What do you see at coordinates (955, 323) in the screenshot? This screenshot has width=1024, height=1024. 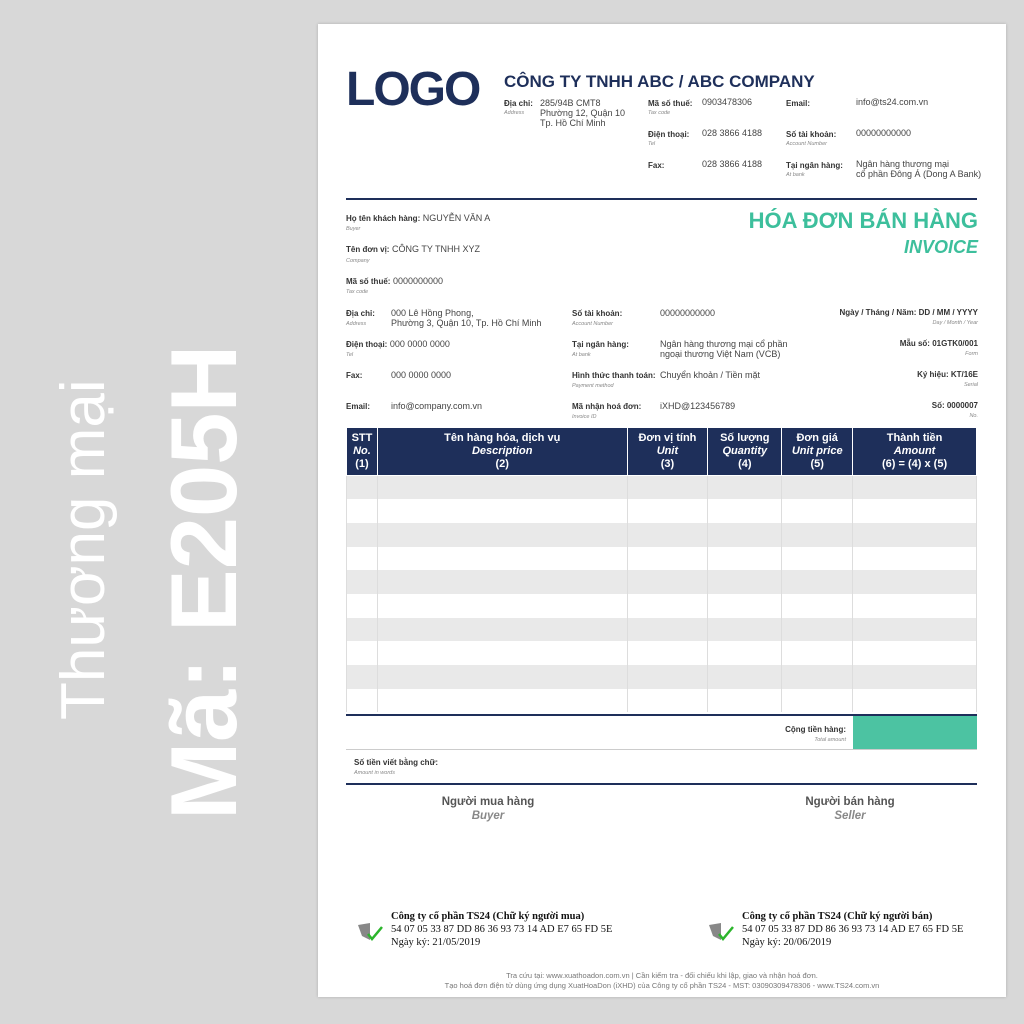 I see `date-sub: Day / Month / Year` at bounding box center [955, 323].